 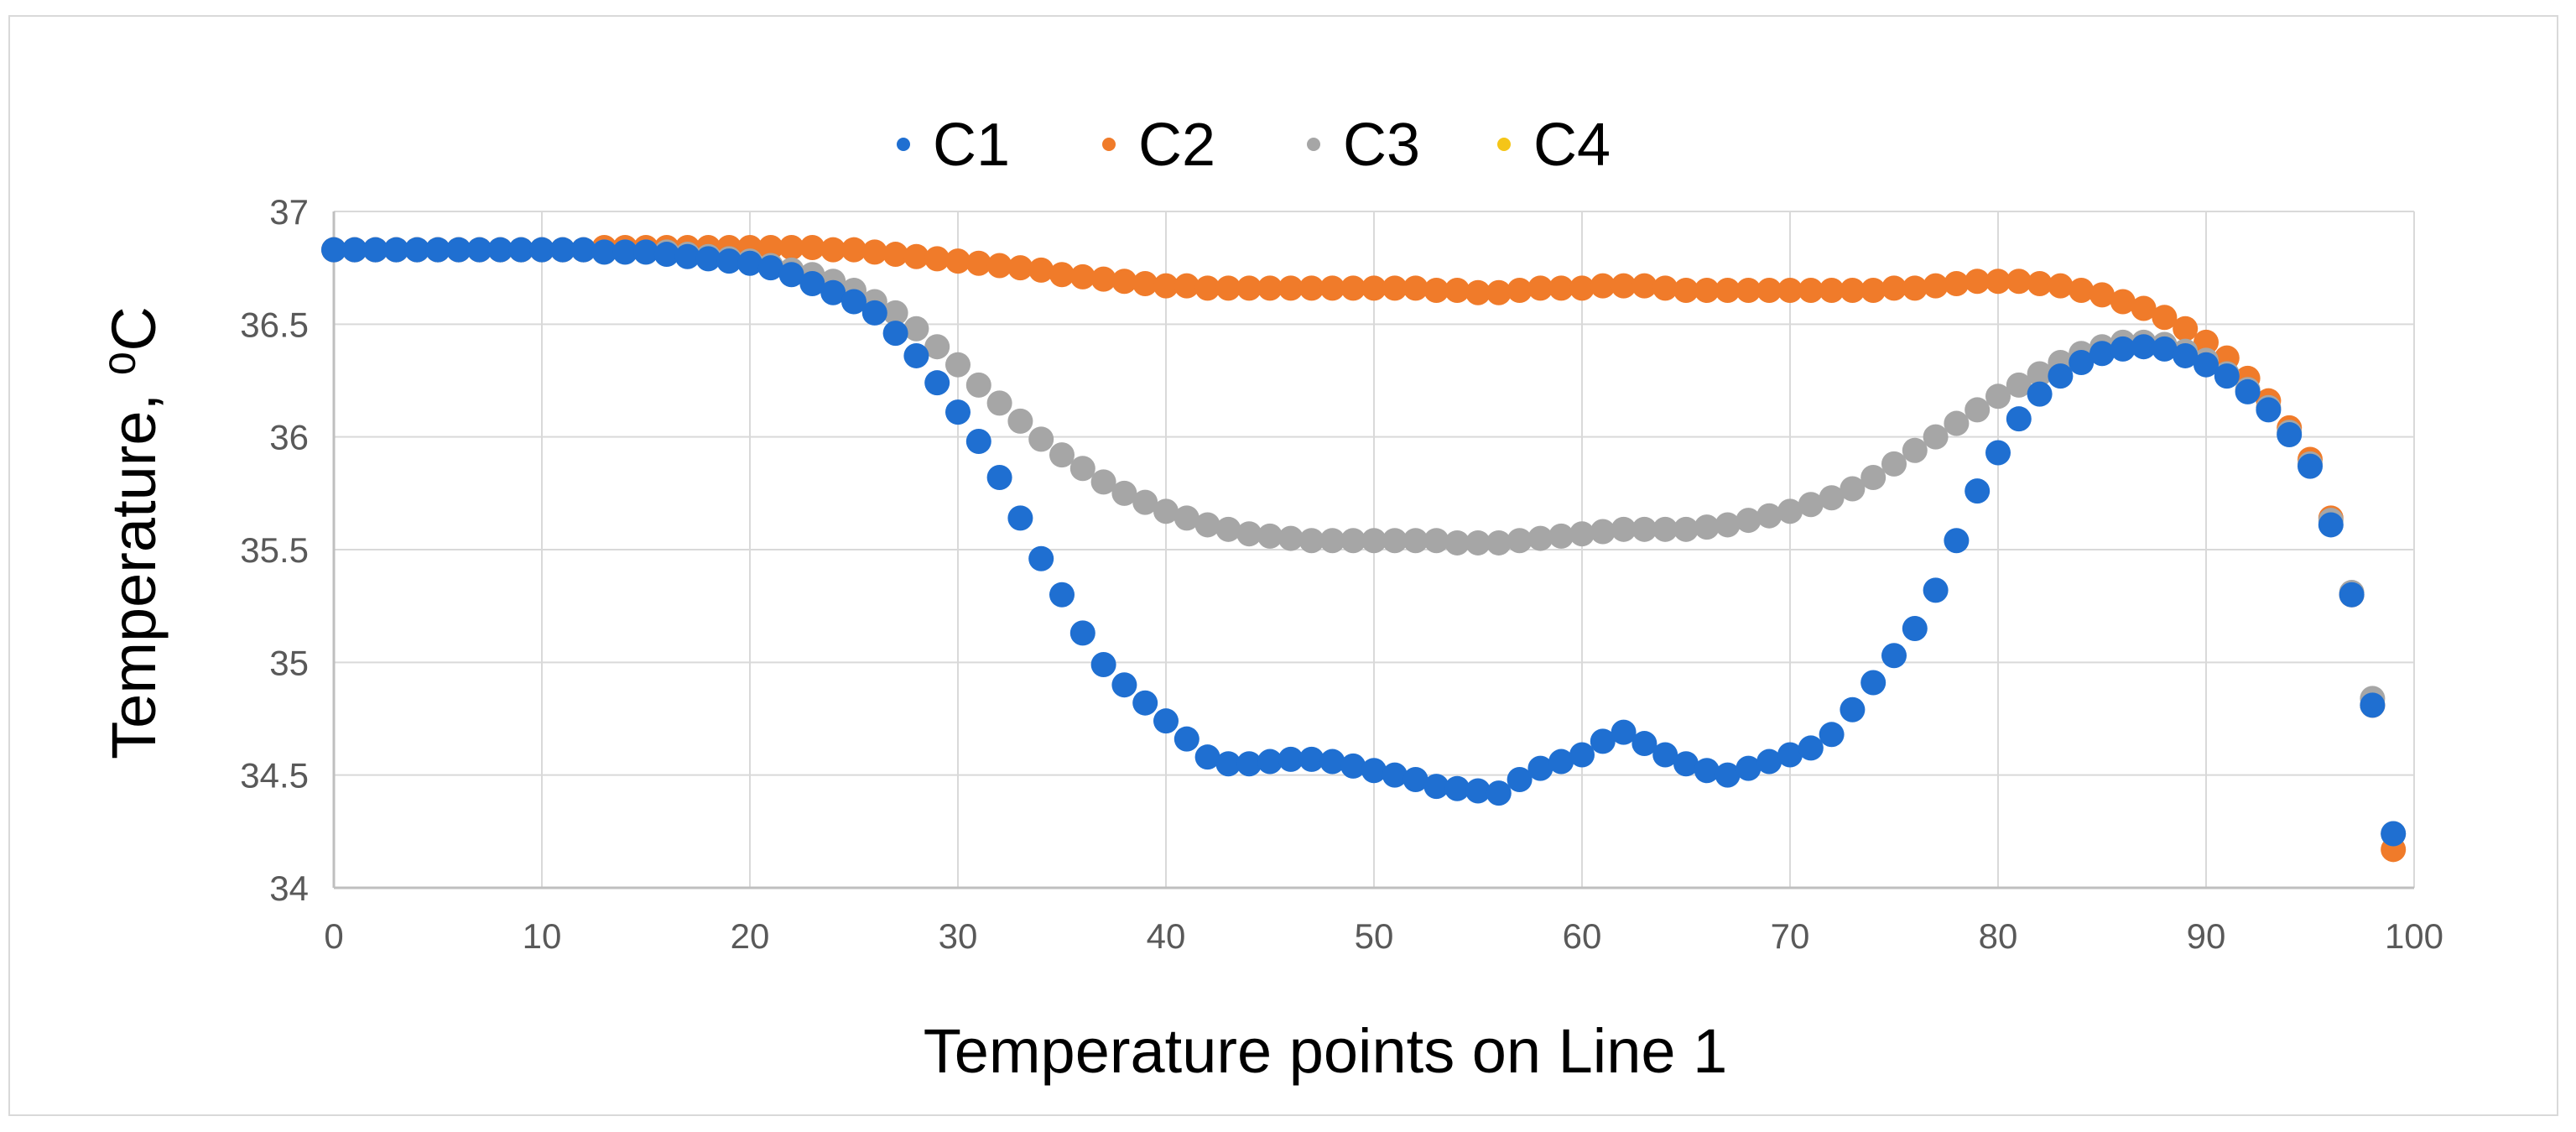 What do you see at coordinates (1374, 936) in the screenshot?
I see `x-tick-label: 50` at bounding box center [1374, 936].